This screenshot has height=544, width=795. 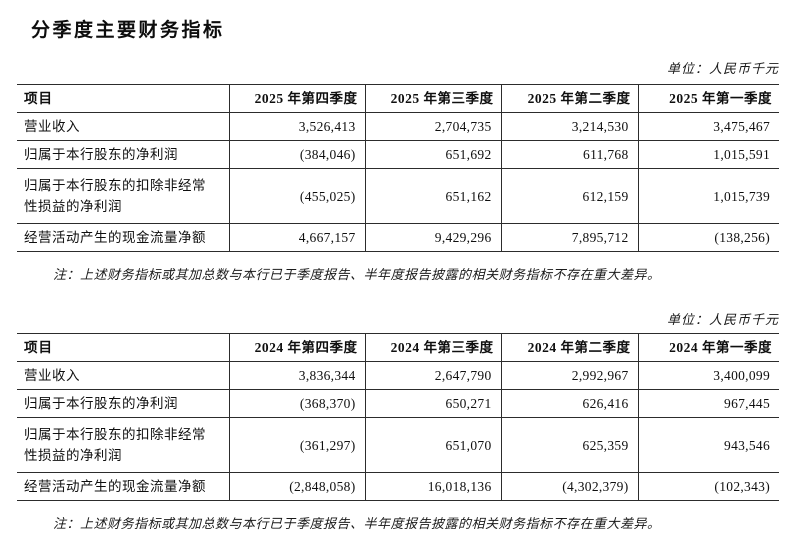 What do you see at coordinates (432, 98) in the screenshot?
I see `header-2025-q3: 2025 年第三季度` at bounding box center [432, 98].